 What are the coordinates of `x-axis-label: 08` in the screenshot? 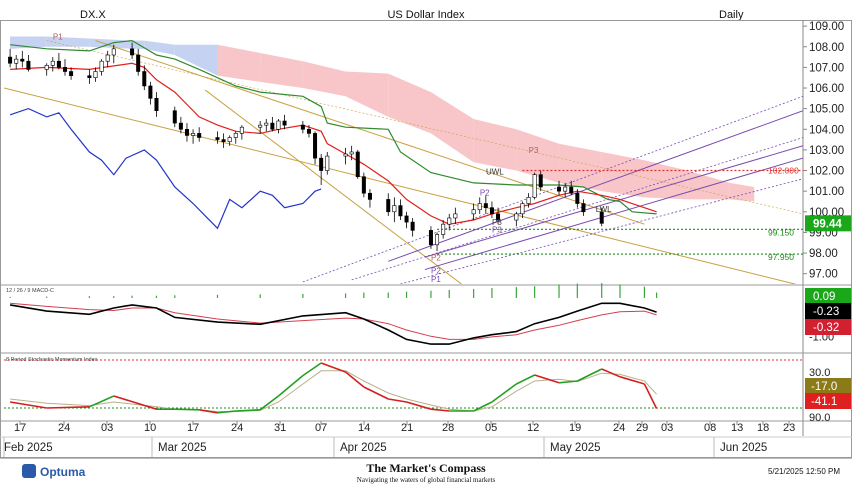 It's located at (710, 428).